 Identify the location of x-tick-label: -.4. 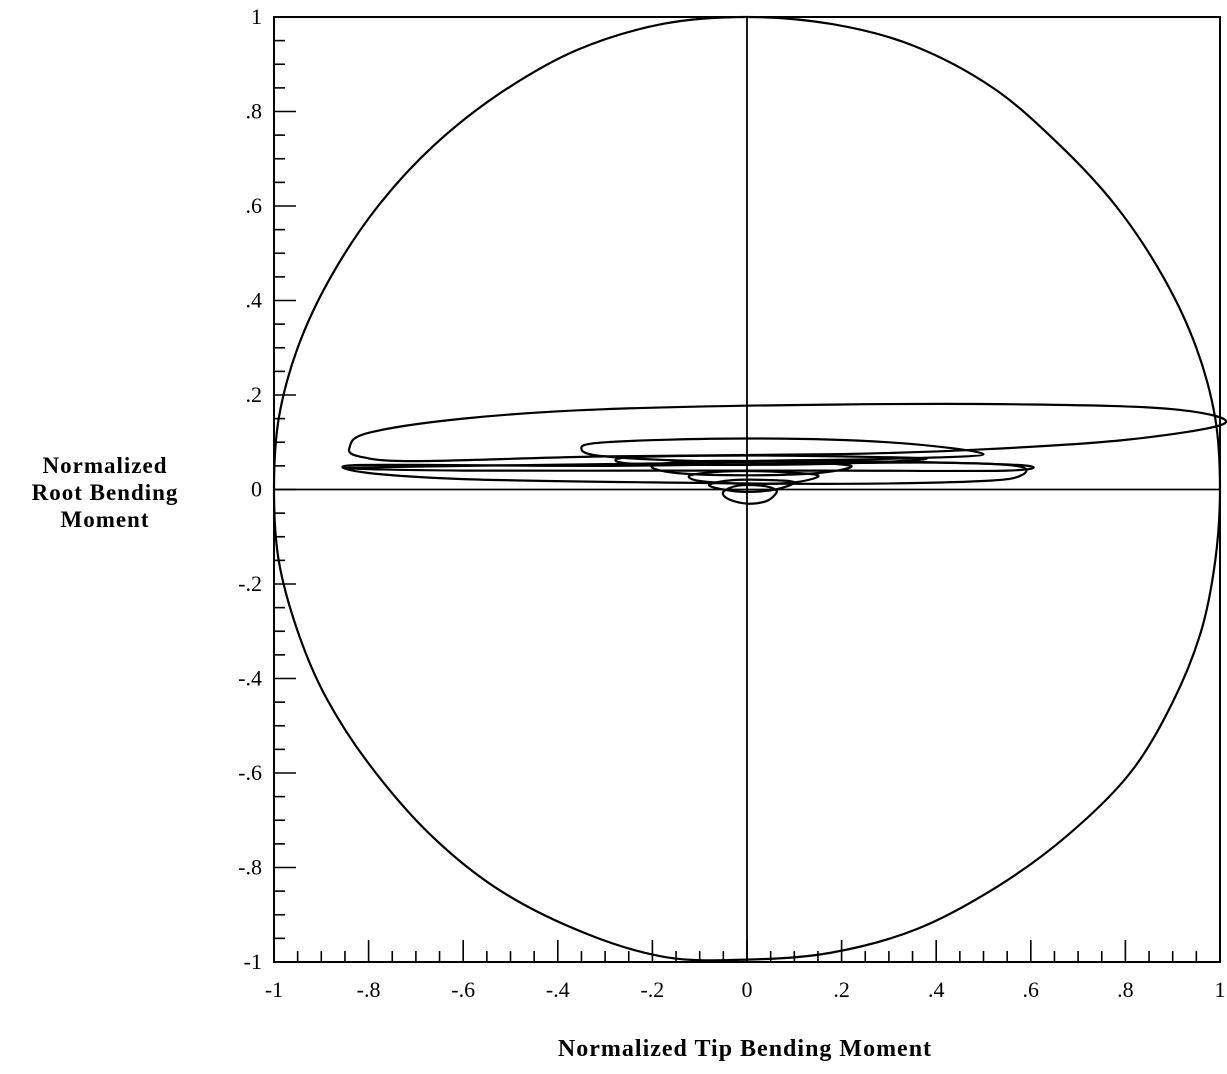
(558, 989).